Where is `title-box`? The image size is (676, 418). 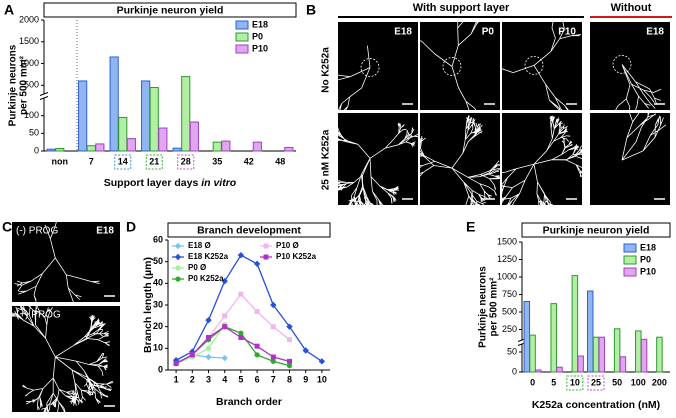 title-box is located at coordinates (596, 230).